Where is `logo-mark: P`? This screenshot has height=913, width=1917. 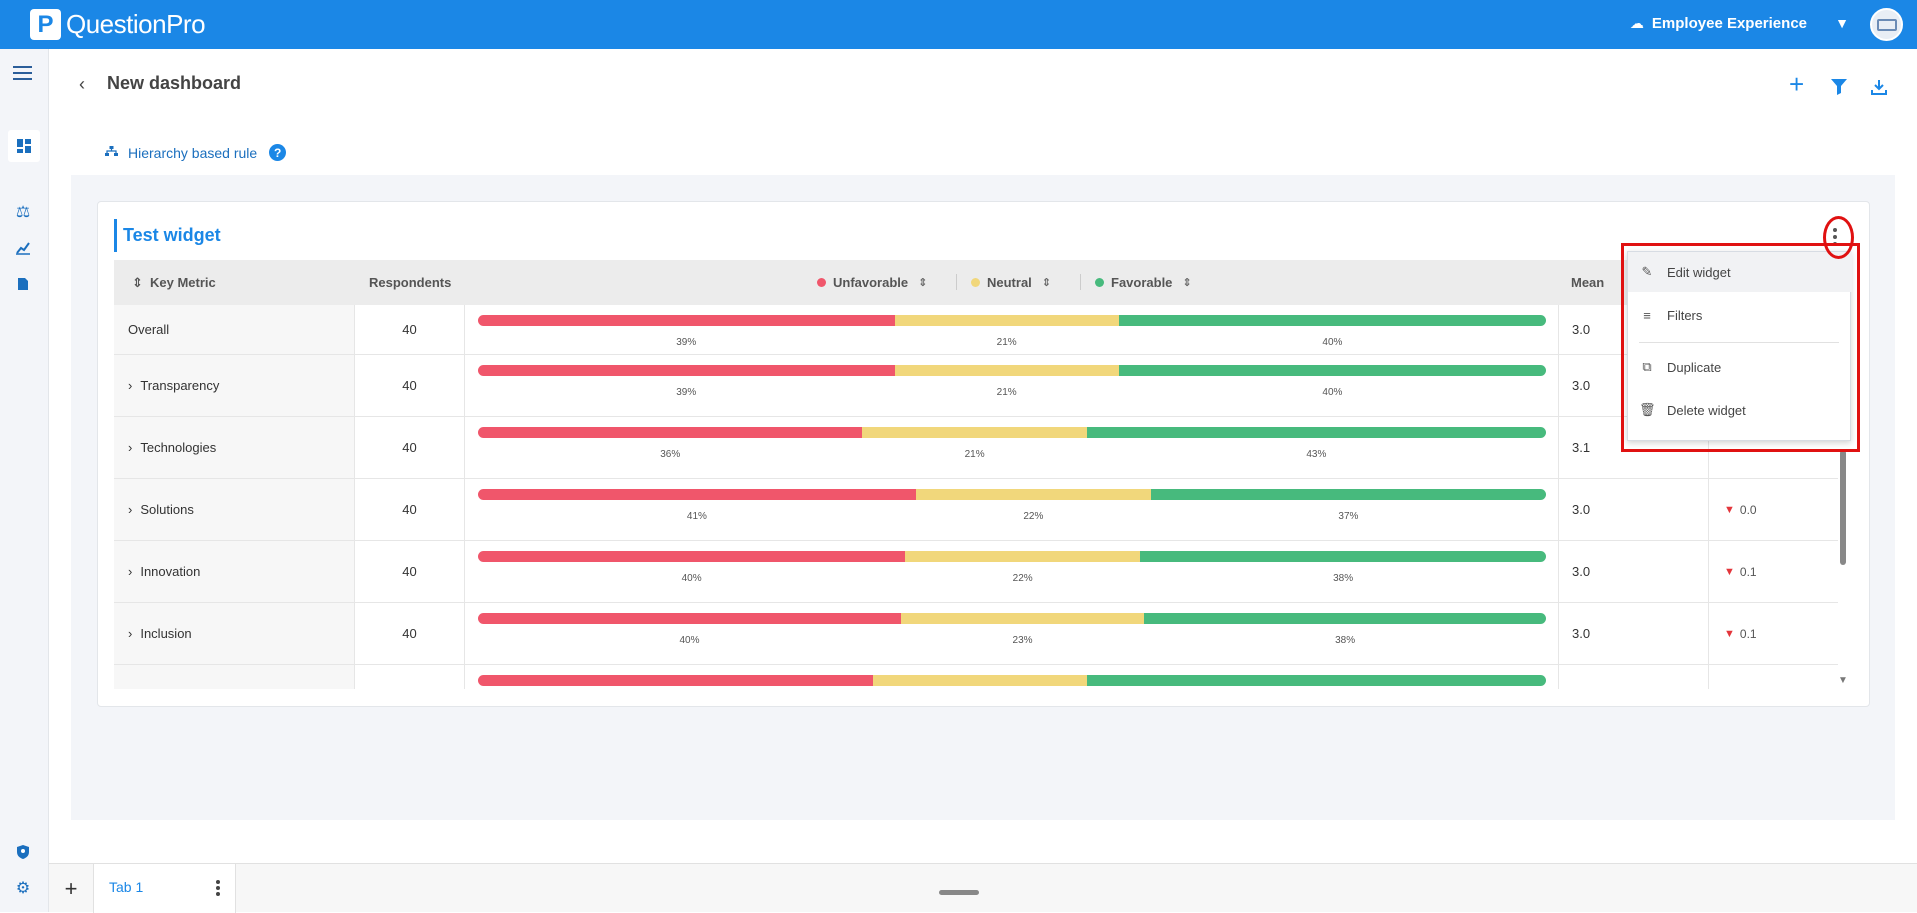 logo-mark: P is located at coordinates (45, 24).